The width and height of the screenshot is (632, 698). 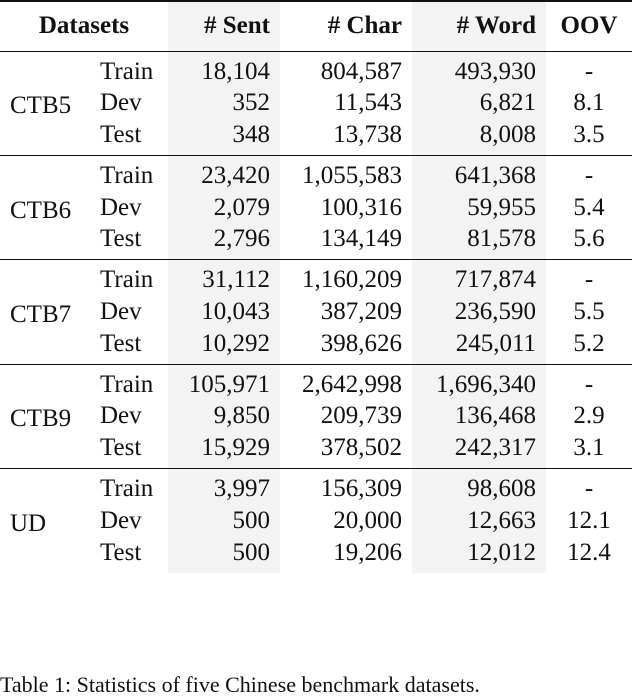 I want to click on char-count: 1,160,209, so click(x=352, y=280).